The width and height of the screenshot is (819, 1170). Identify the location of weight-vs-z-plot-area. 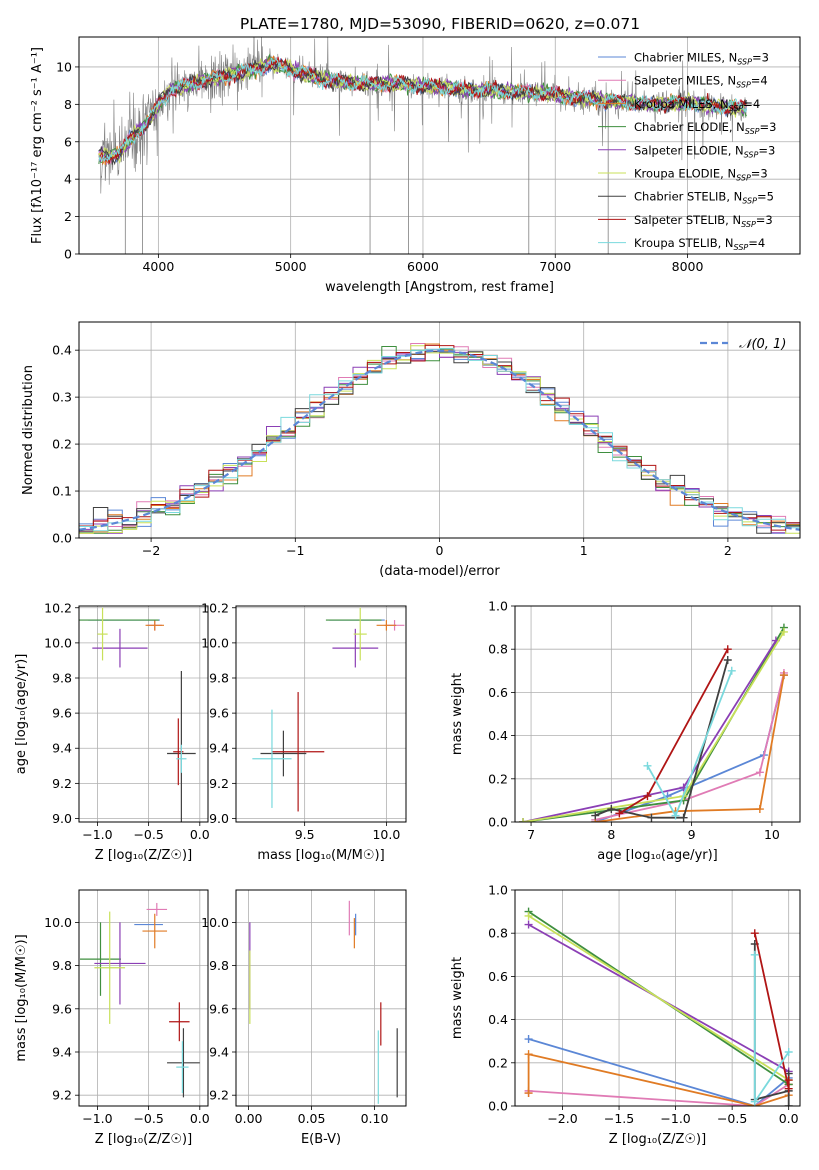
(658, 1006).